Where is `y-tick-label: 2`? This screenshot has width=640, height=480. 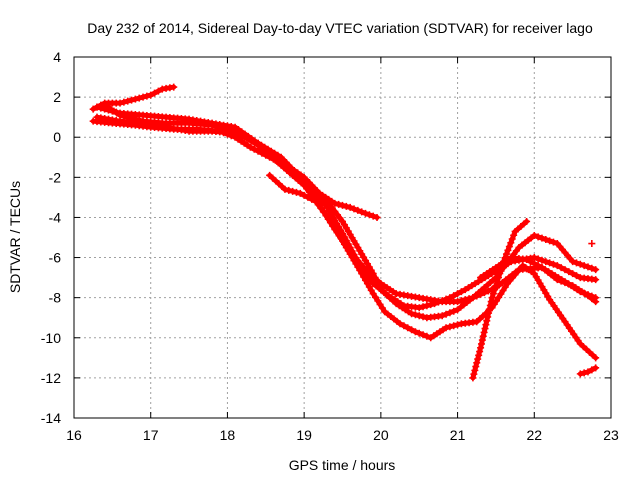
y-tick-label: 2 is located at coordinates (57, 97).